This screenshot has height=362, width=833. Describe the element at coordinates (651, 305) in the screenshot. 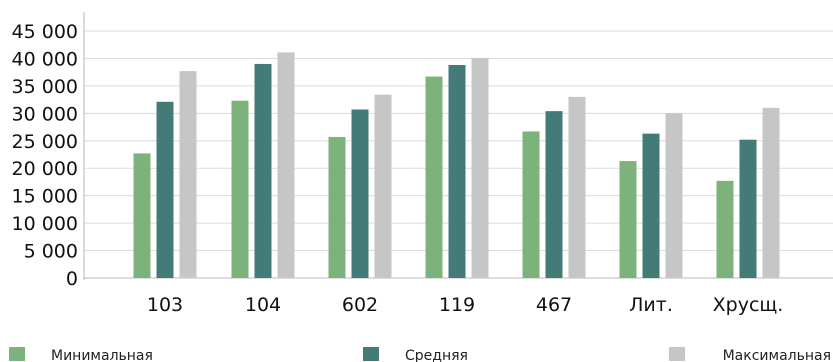

I see `x-tick-label: Лит.` at that location.